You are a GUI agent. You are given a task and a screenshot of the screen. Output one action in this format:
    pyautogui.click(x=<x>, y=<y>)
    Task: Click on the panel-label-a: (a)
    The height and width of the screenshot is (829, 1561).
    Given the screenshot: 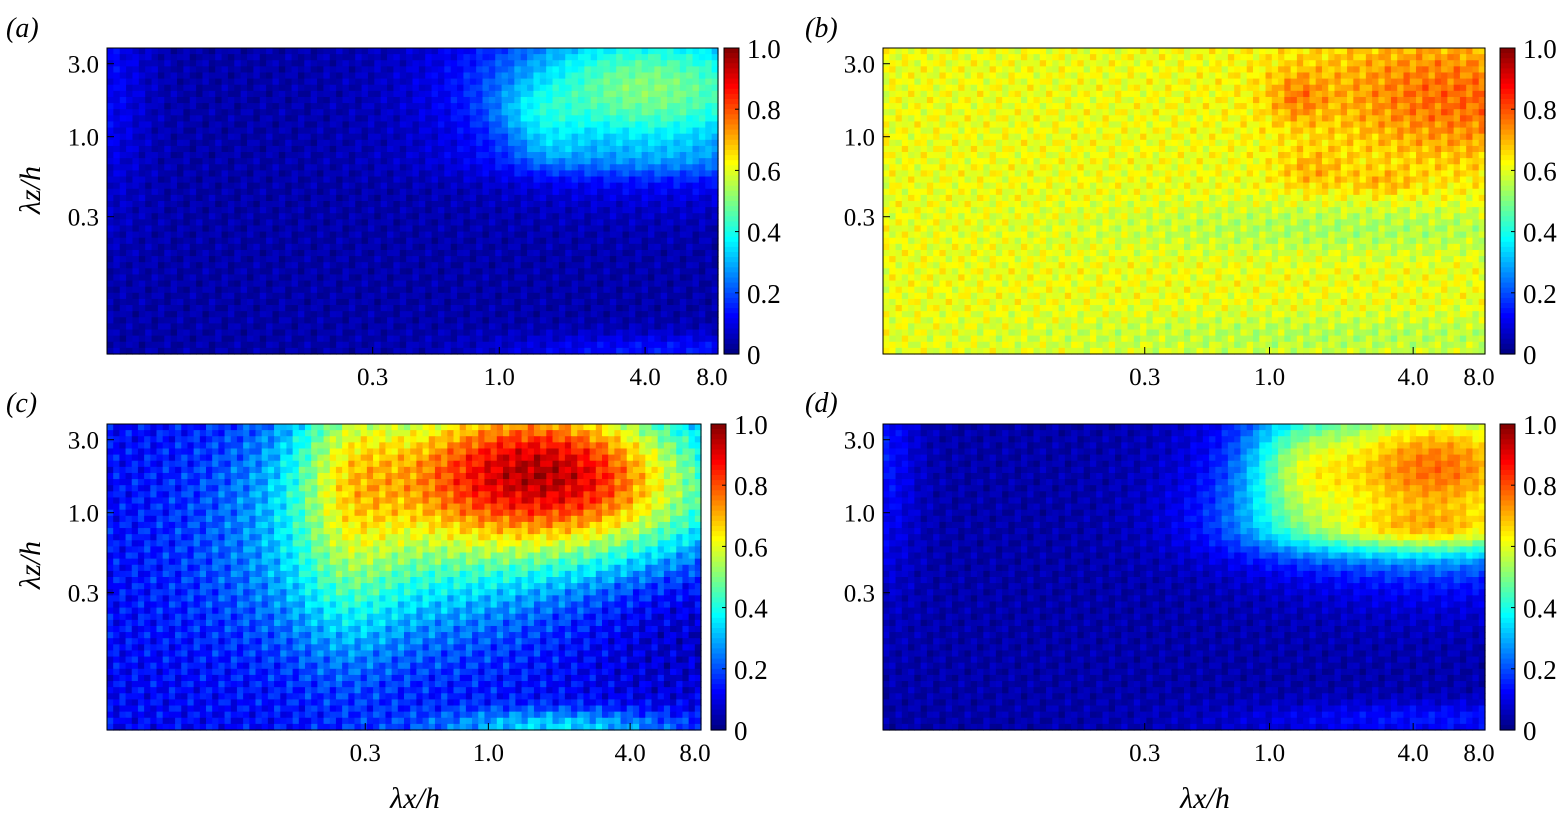 What is the action you would take?
    pyautogui.click(x=22, y=28)
    